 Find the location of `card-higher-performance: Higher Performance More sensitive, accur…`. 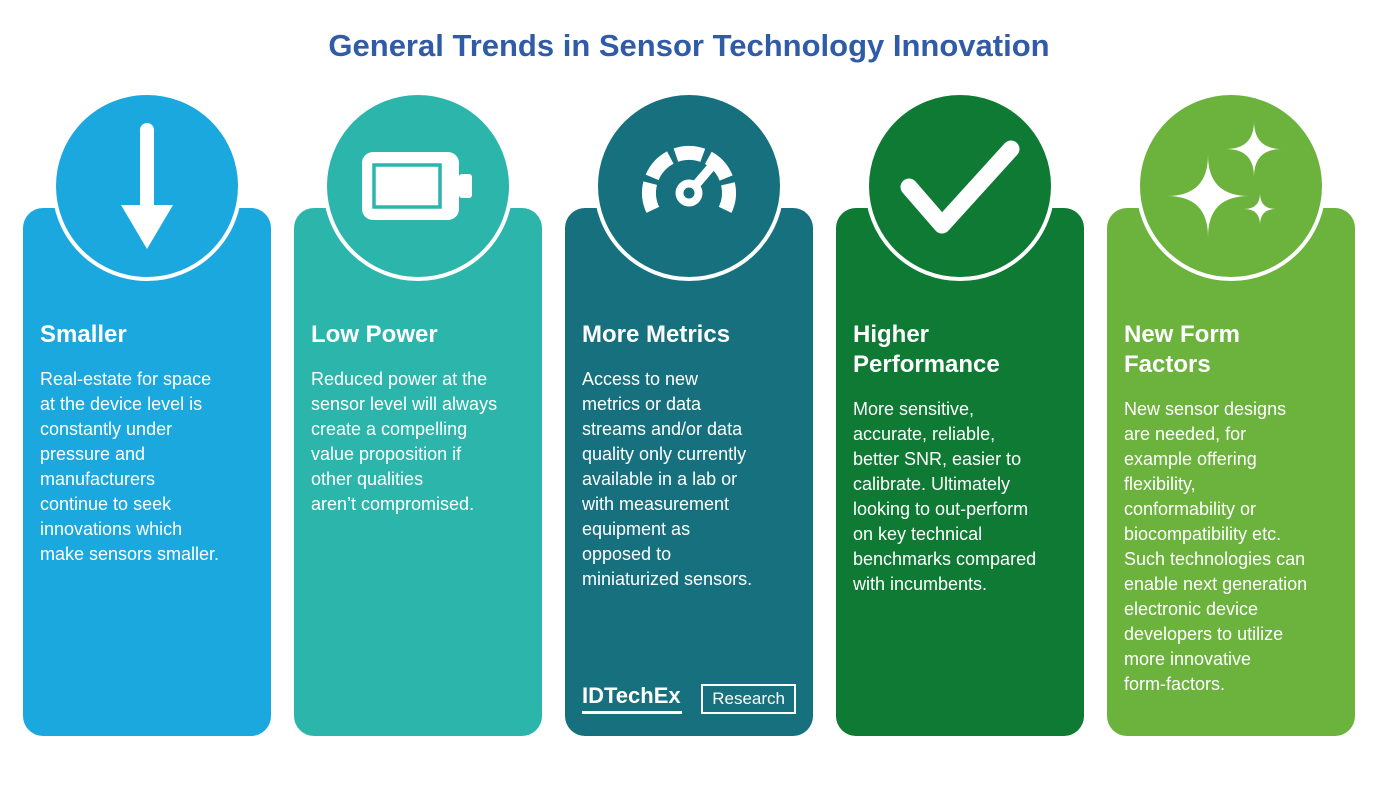

card-higher-performance: Higher Performance More sensitive, accur… is located at coordinates (960, 472).